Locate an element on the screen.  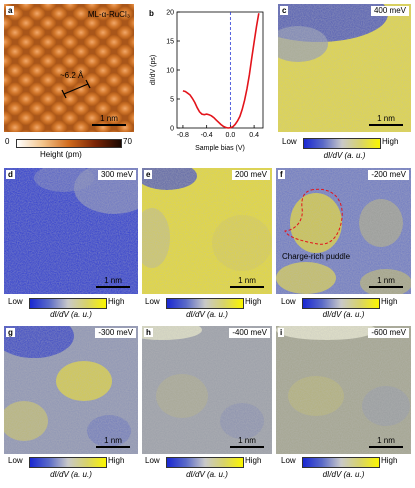
panel-g-map: g -300 meV 1 nm is located at coordinates (71, 390).